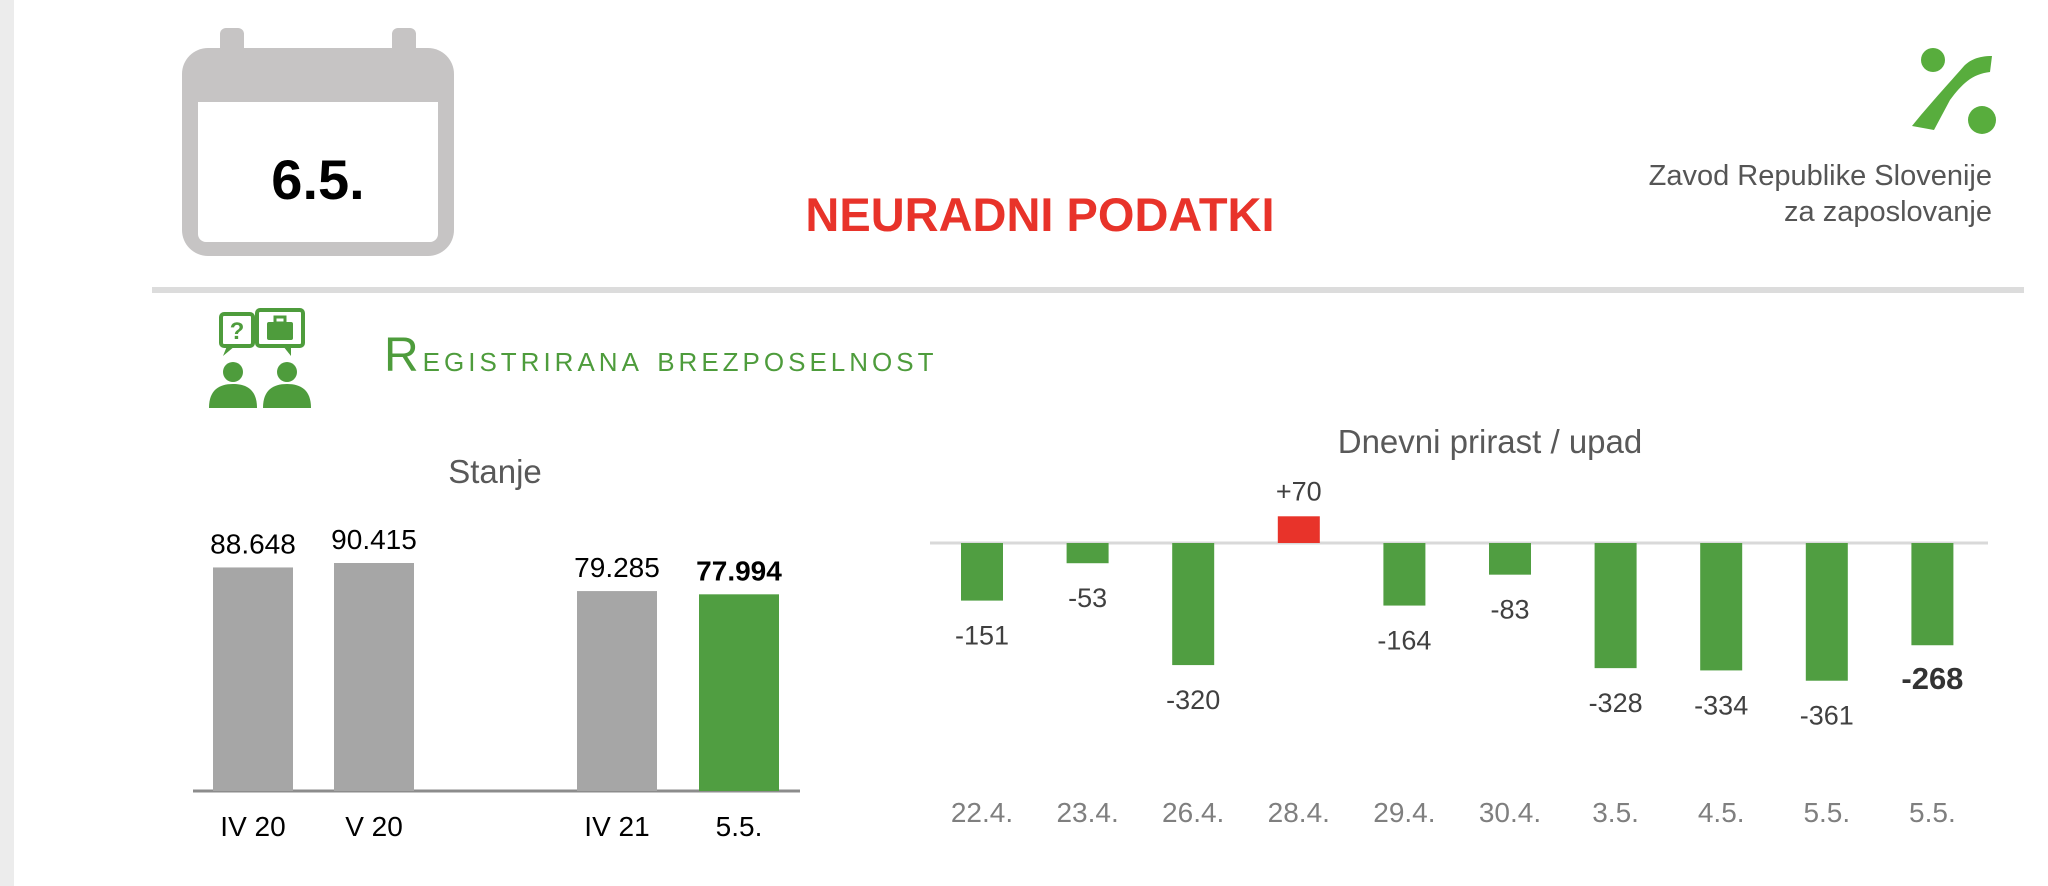  I want to click on daily-category-label: 28.4., so click(1299, 812).